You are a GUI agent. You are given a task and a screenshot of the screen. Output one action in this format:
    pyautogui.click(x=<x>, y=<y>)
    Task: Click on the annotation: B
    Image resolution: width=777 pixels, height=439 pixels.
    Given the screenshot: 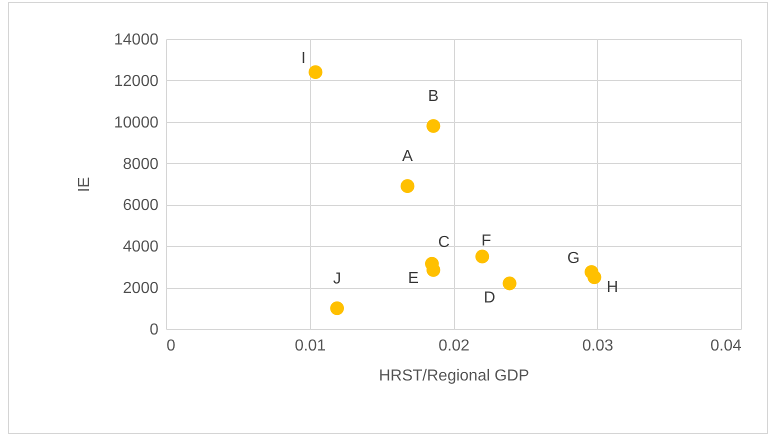 What is the action you would take?
    pyautogui.click(x=433, y=96)
    